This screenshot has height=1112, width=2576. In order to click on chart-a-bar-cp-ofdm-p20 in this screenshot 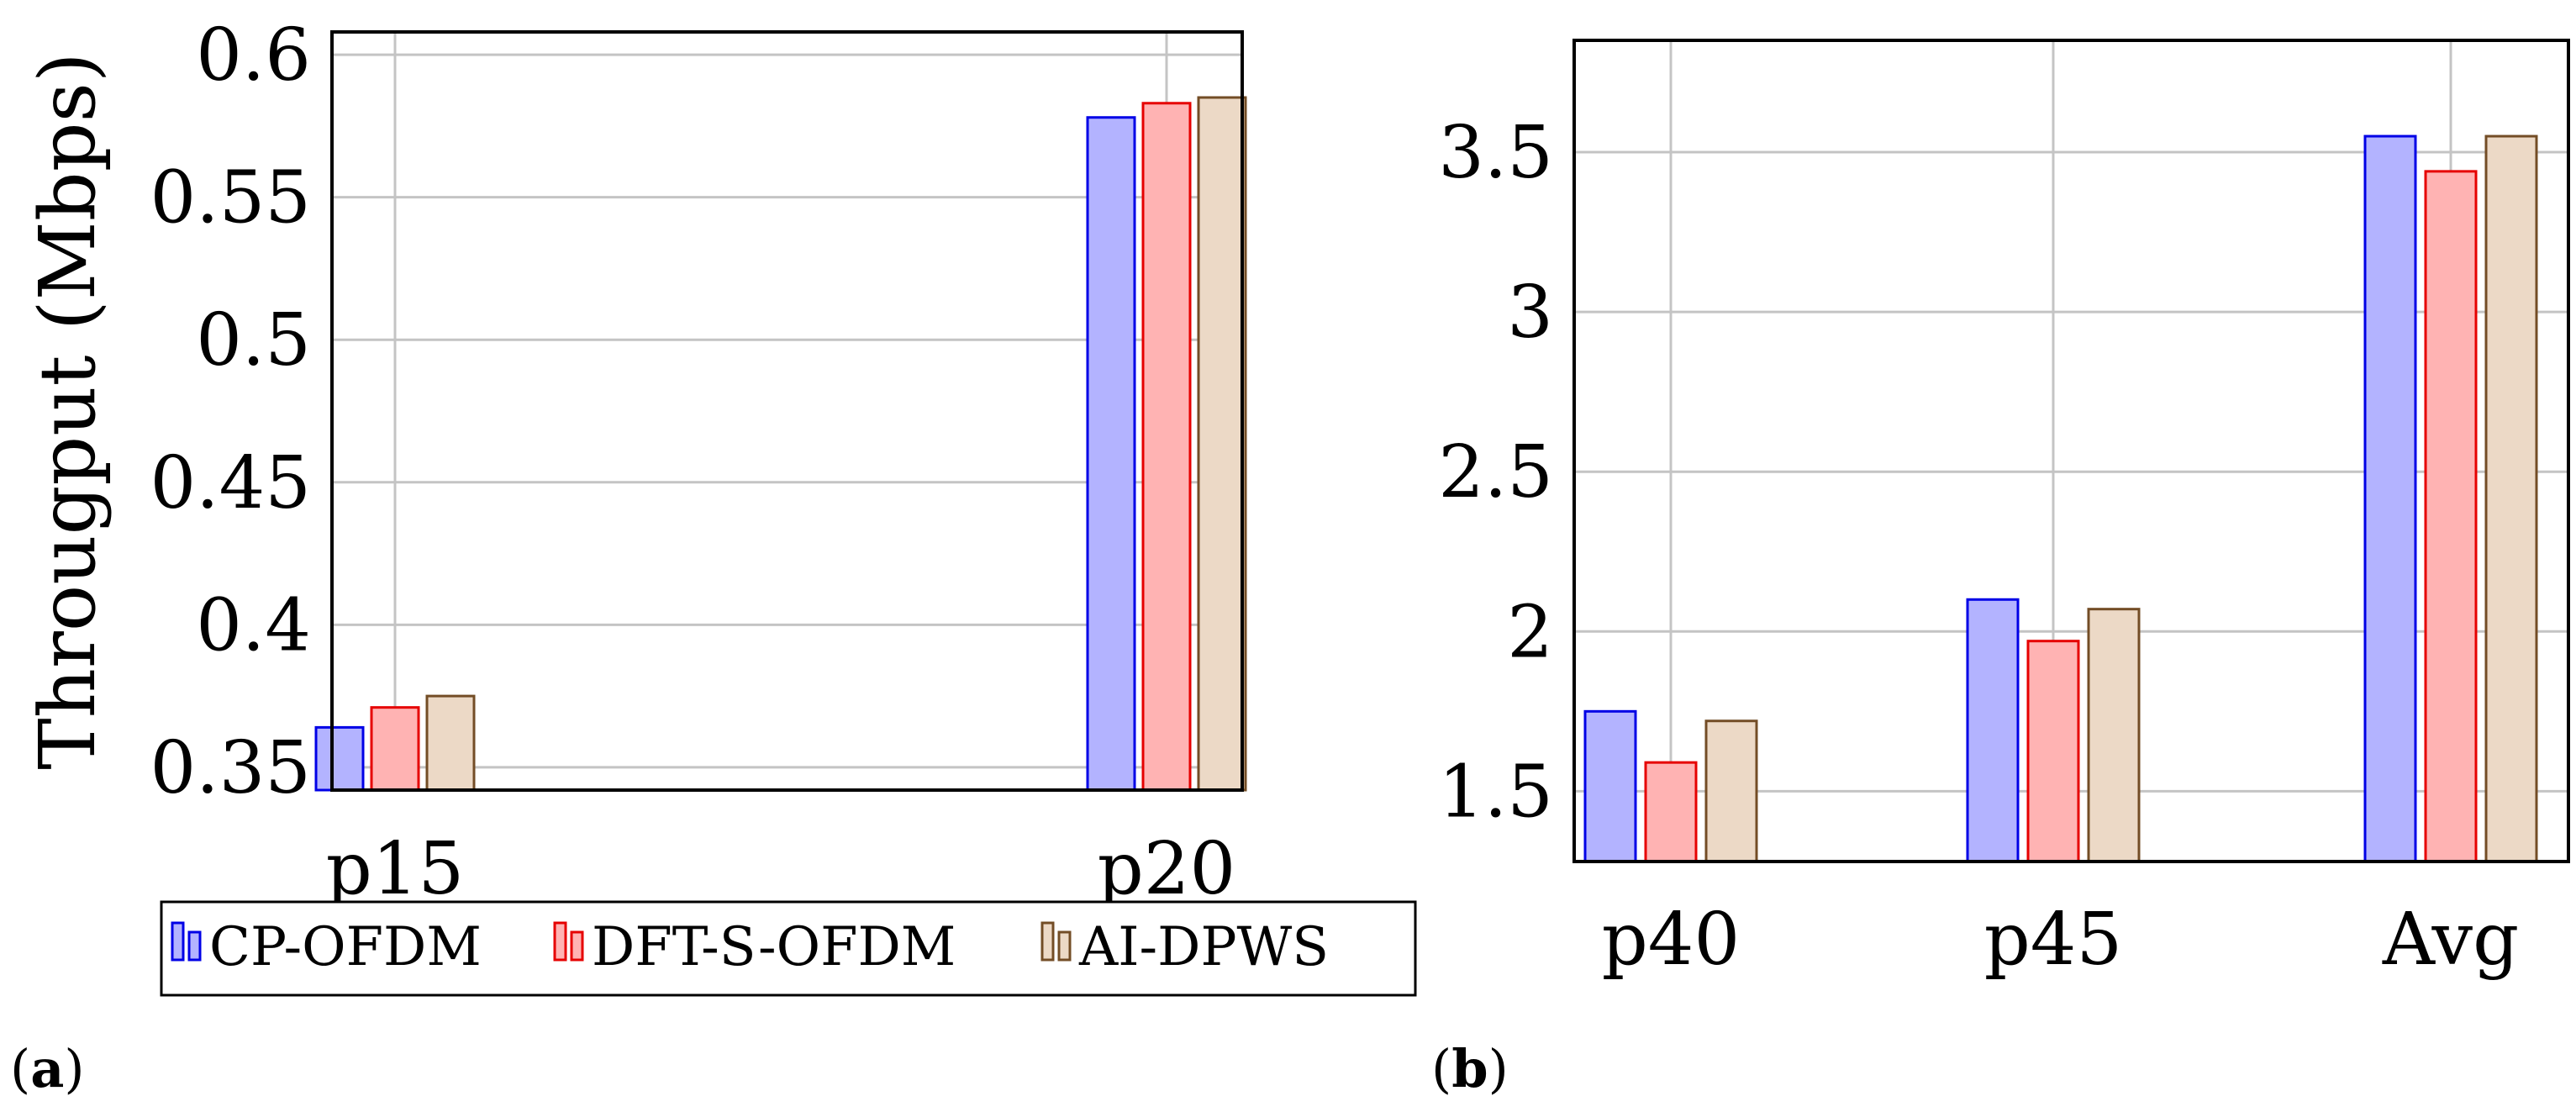, I will do `click(1111, 454)`.